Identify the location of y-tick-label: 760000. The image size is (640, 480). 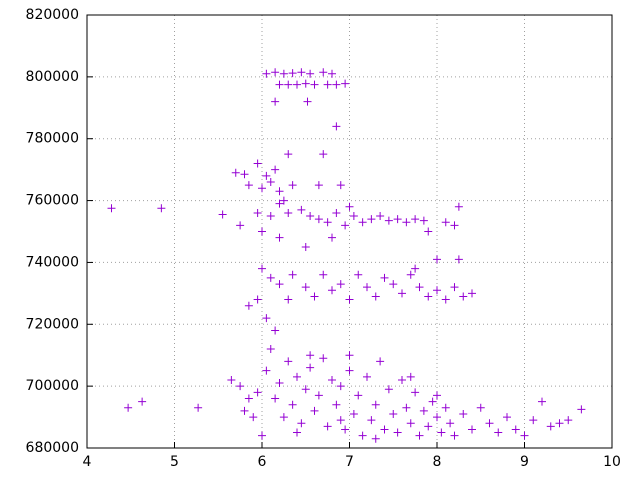
(52, 201).